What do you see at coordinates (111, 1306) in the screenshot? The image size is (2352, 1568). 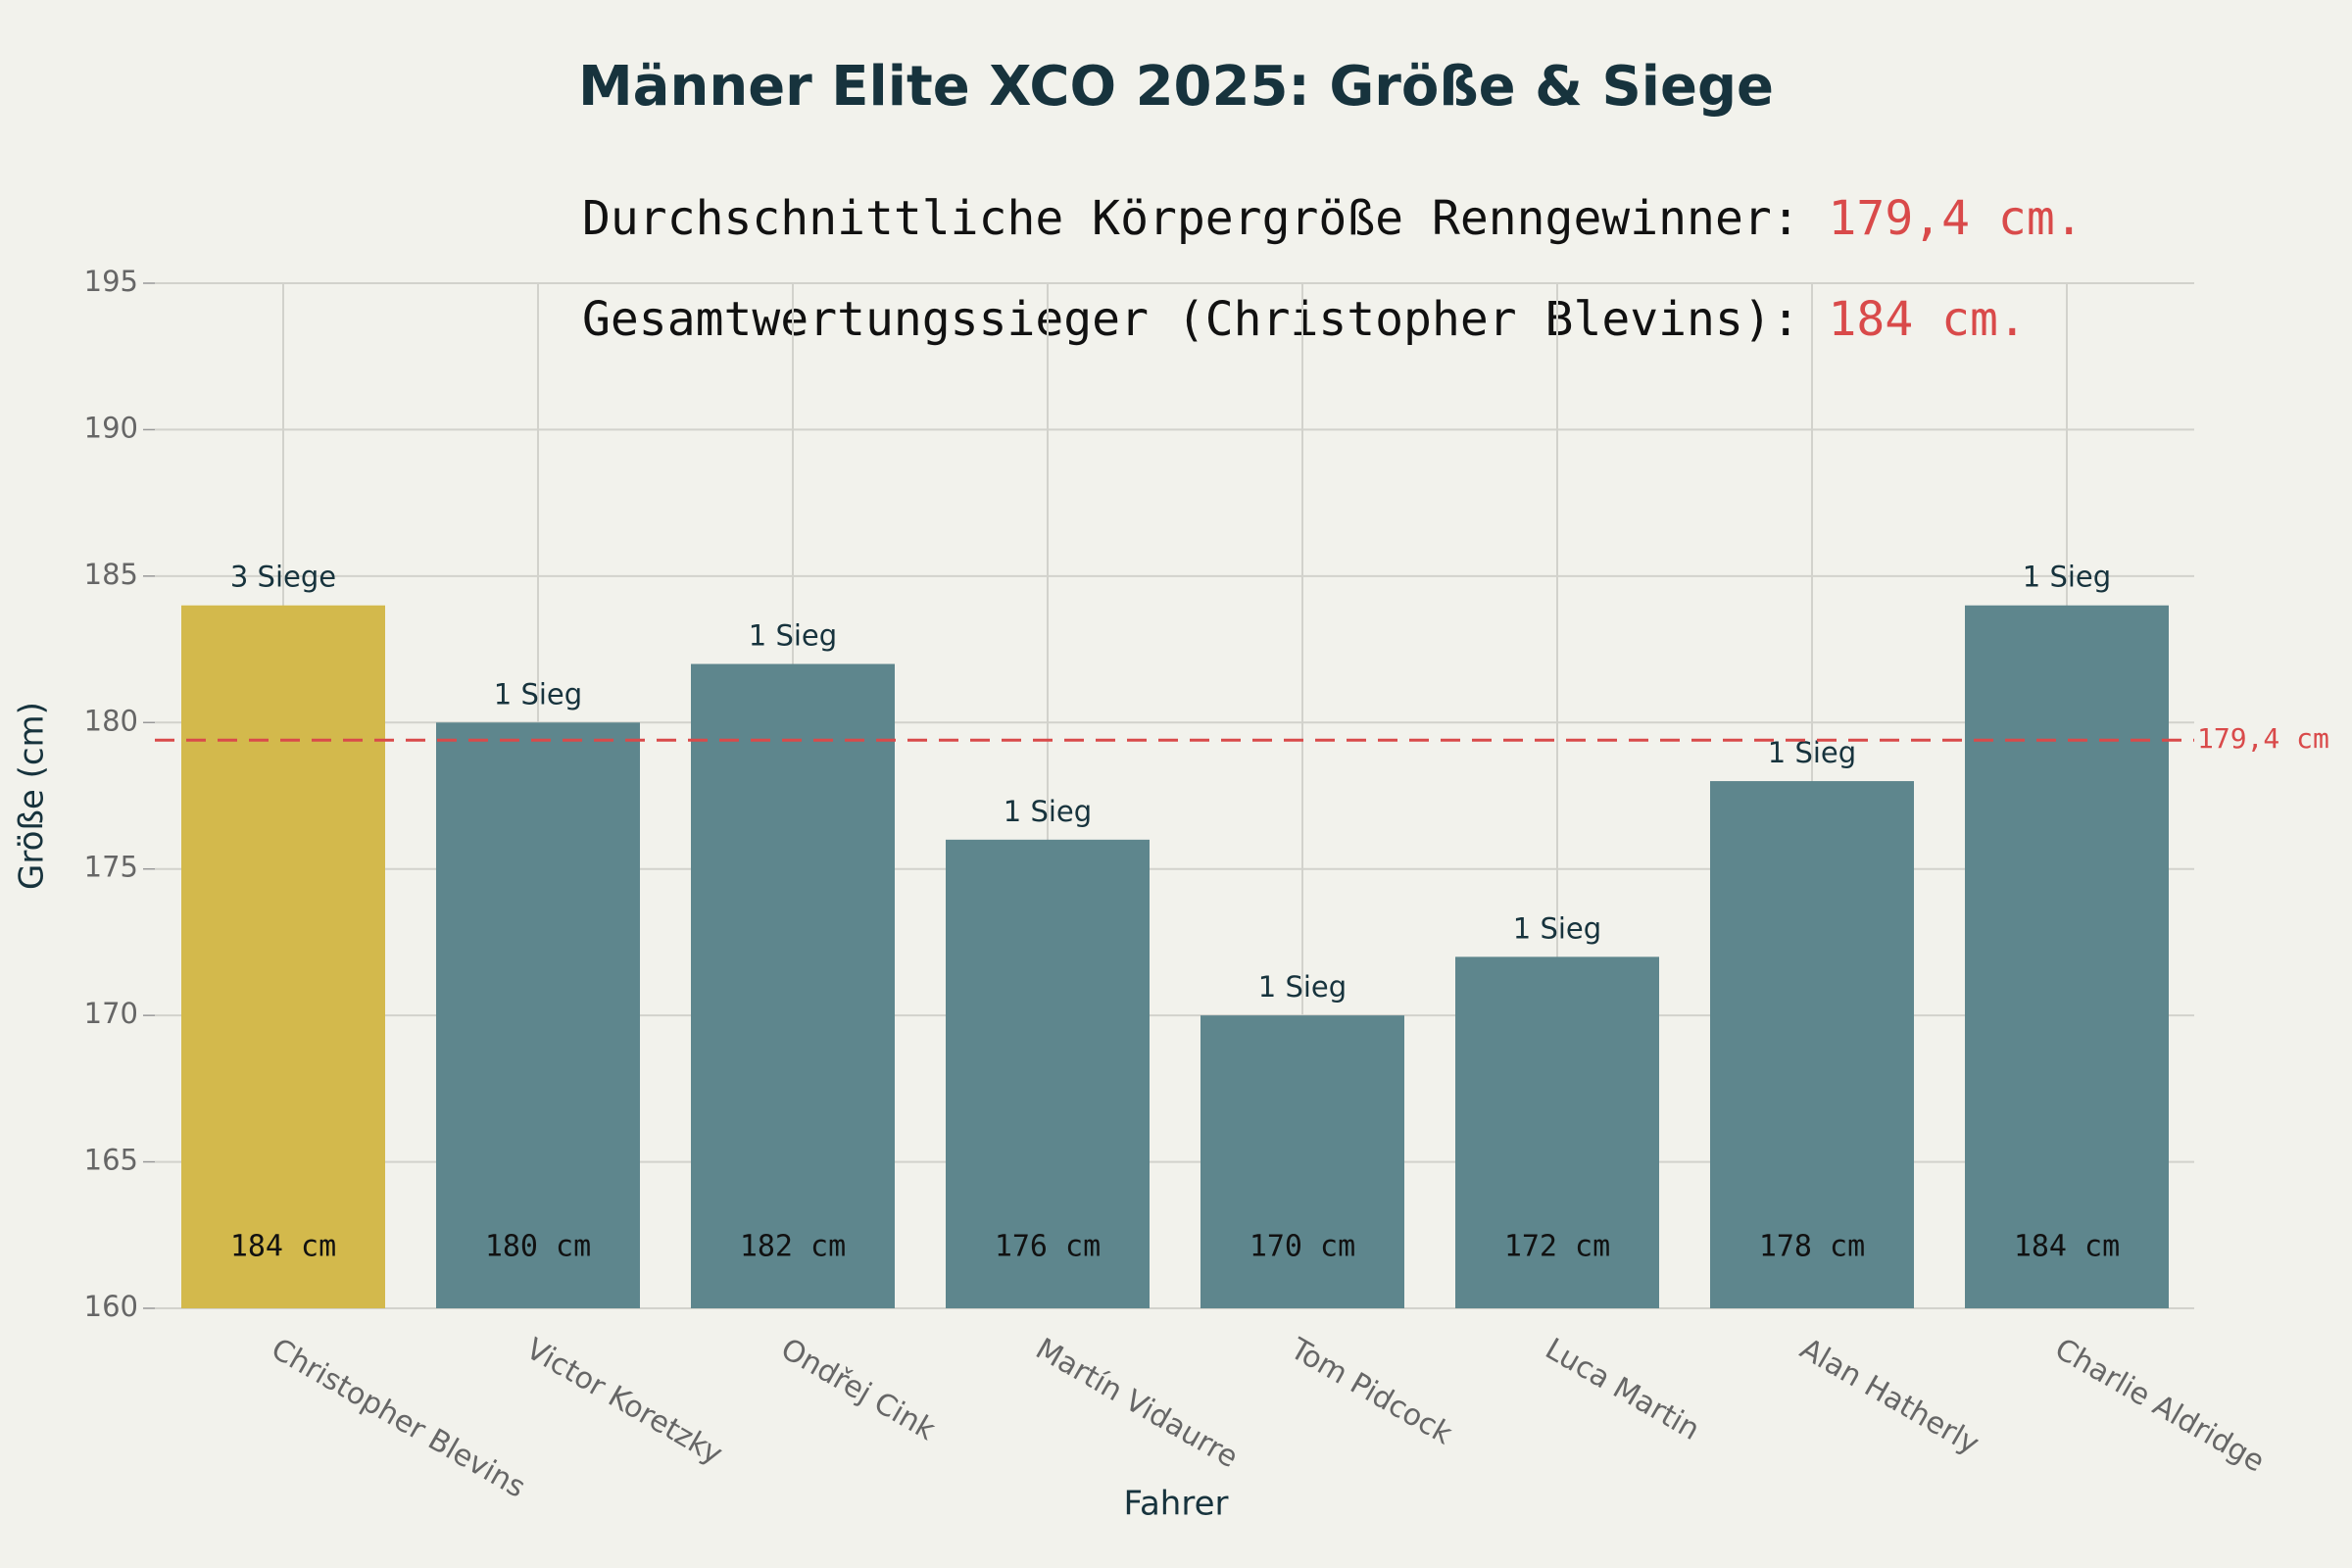 I see `y-tick-label: 160` at bounding box center [111, 1306].